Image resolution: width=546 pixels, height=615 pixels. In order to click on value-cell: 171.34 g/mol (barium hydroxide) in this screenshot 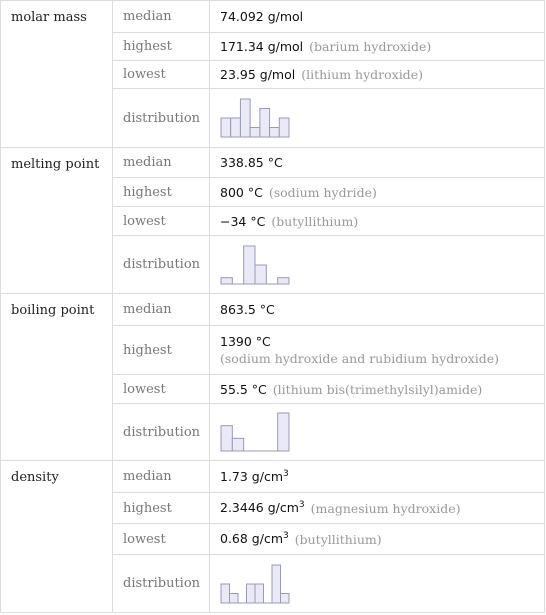, I will do `click(377, 46)`.